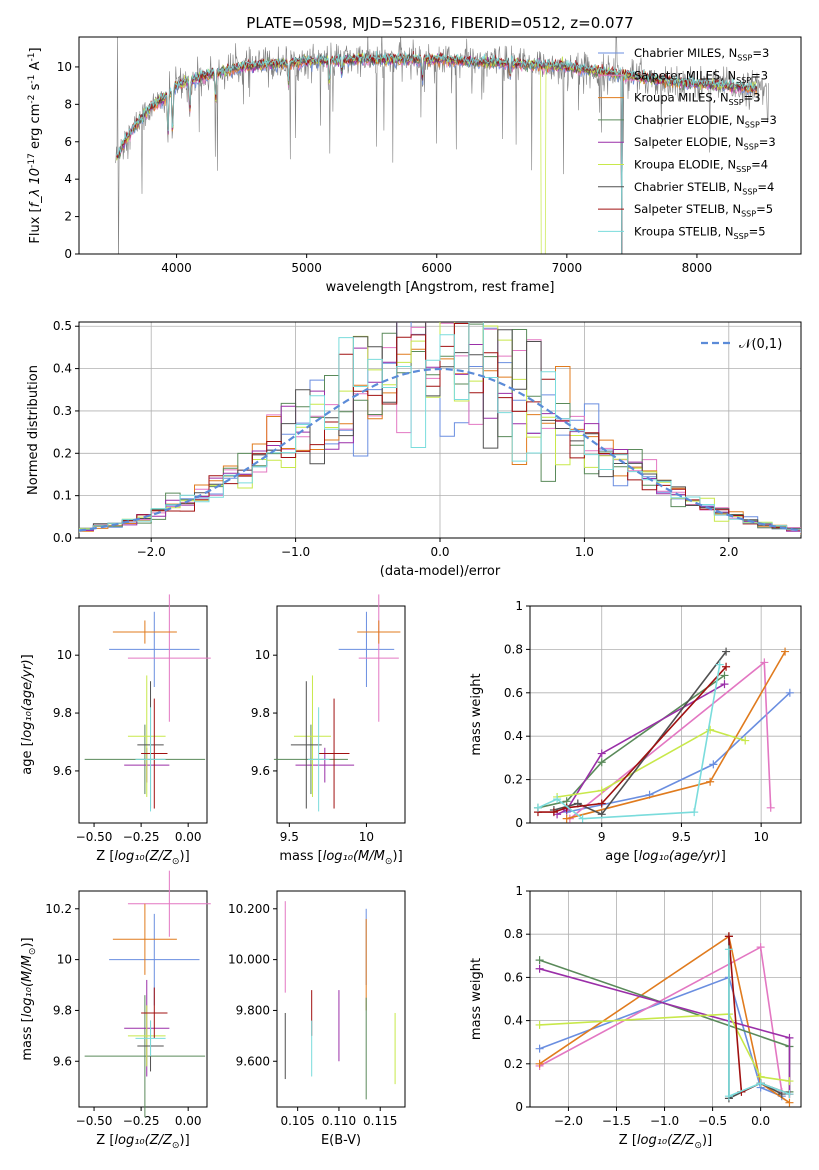  What do you see at coordinates (701, 54) in the screenshot?
I see `legend-label: Chabrier MILES, NSSP​=3` at bounding box center [701, 54].